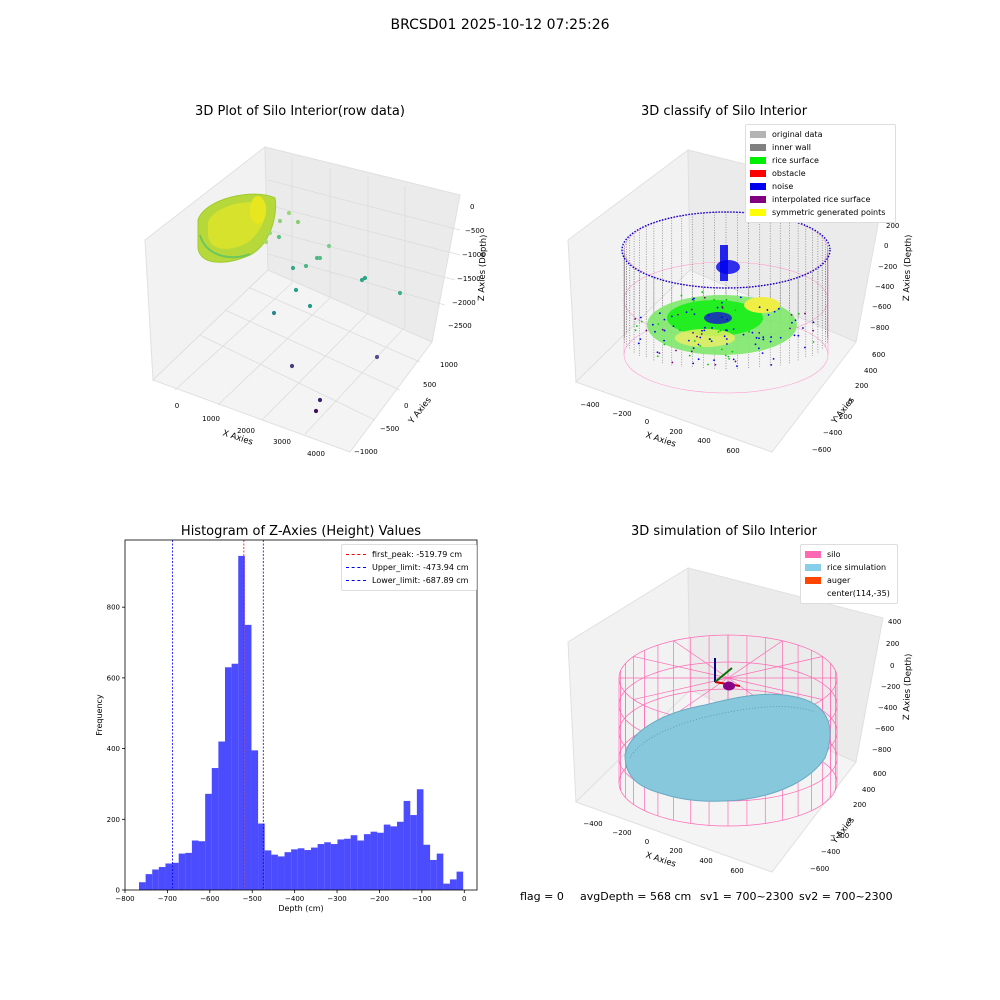 This screenshot has width=1000, height=1000. Describe the element at coordinates (316, 454) in the screenshot. I see `raw-xtick: 4000` at that location.